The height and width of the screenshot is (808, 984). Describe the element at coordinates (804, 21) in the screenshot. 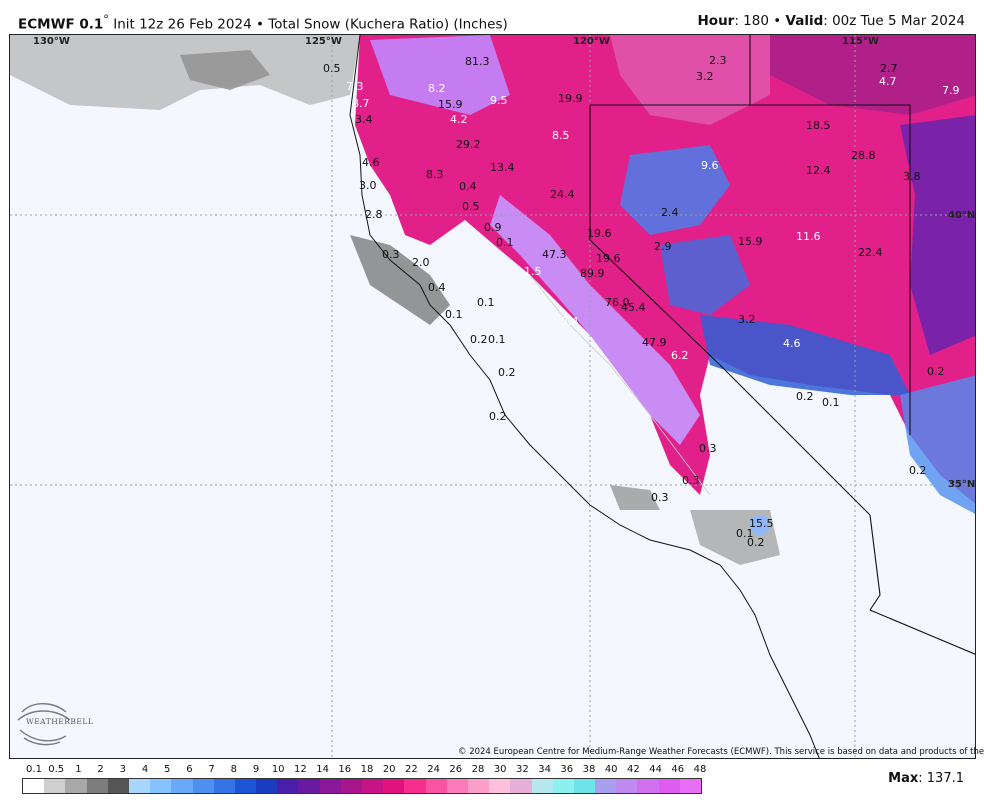

I see `valid-label: Valid` at that location.